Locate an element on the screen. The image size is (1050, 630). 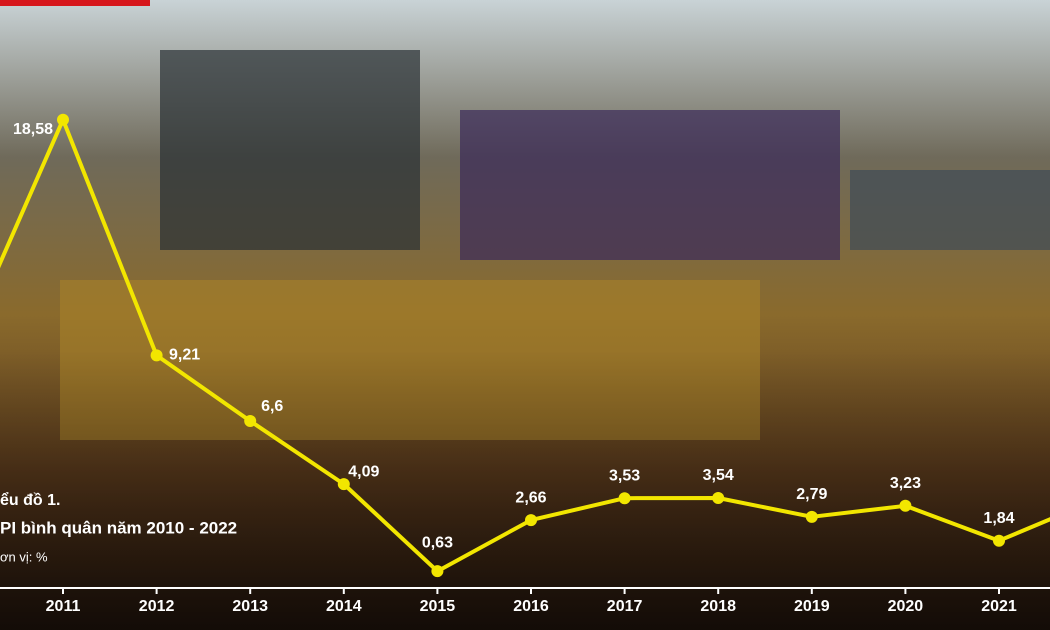
data-label: 6,6 is located at coordinates (272, 406).